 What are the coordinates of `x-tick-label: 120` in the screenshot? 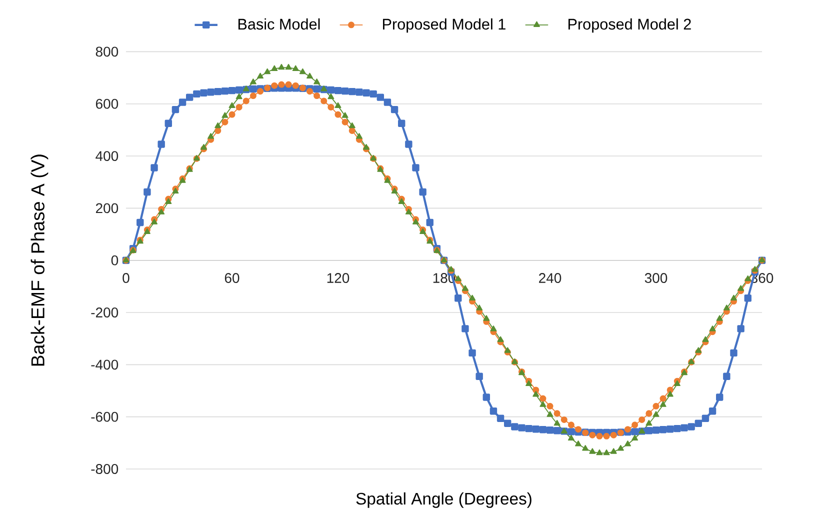 It's located at (338, 278).